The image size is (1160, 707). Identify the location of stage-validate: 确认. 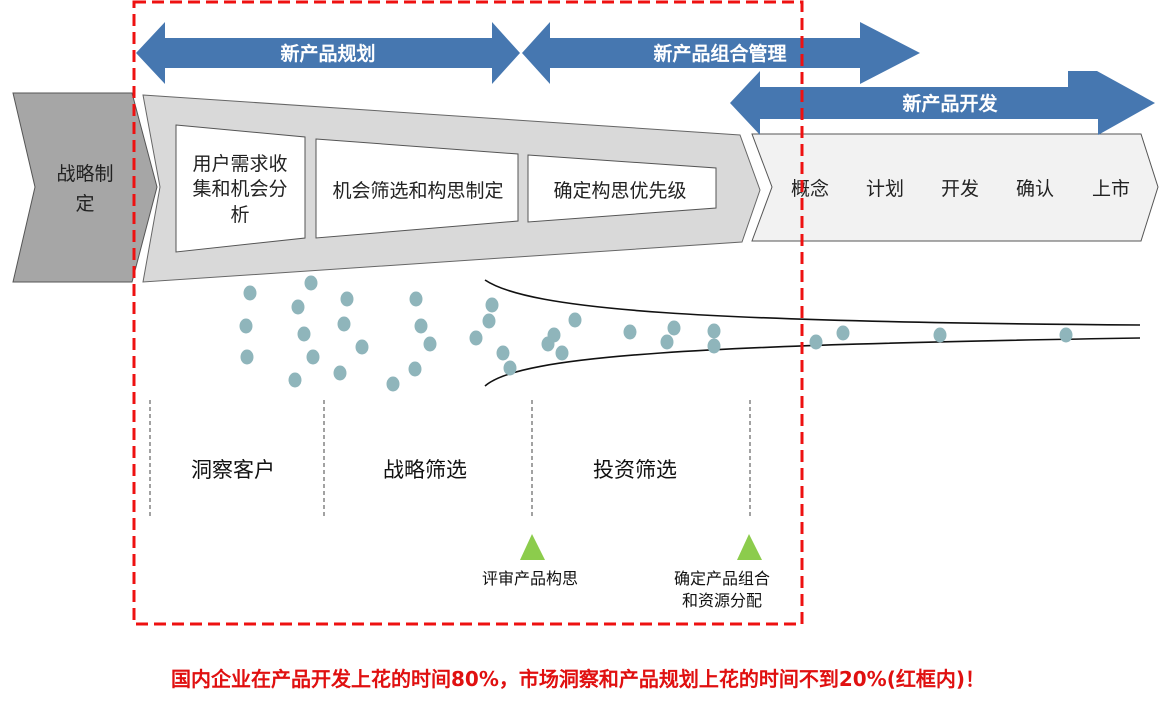
(1035, 189).